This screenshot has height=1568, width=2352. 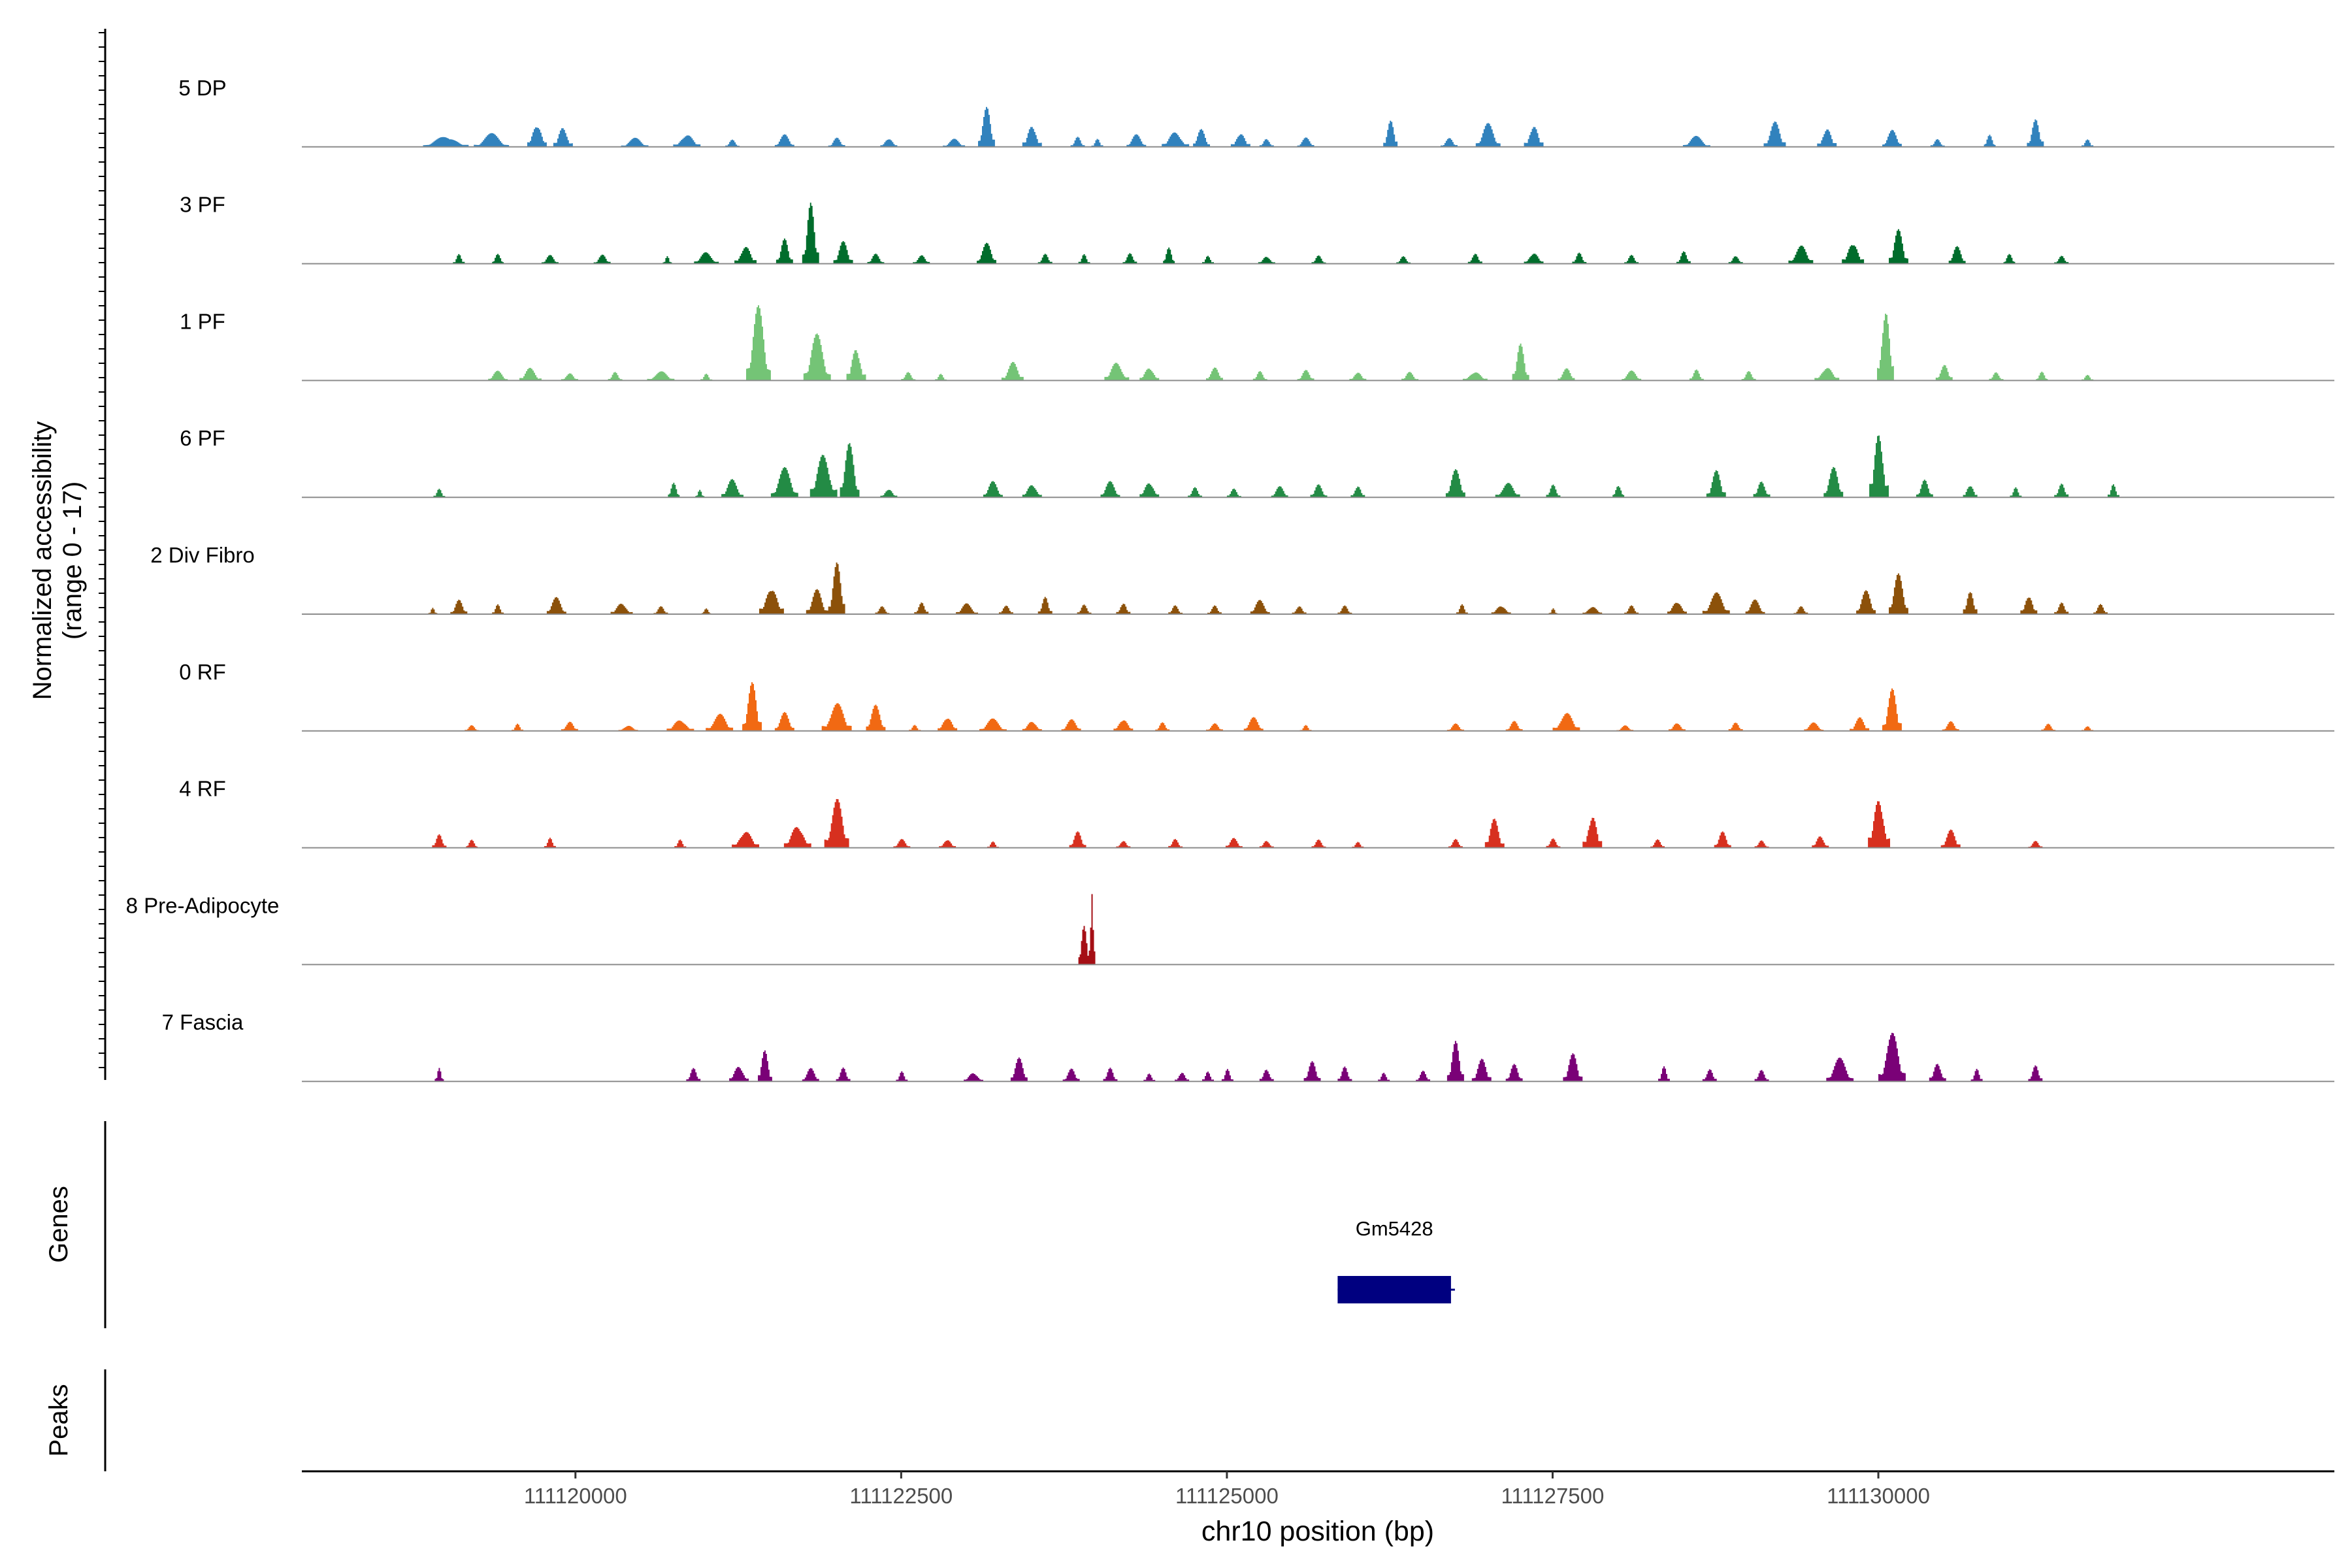 I want to click on x-tick-label: 111120000, so click(x=575, y=1496).